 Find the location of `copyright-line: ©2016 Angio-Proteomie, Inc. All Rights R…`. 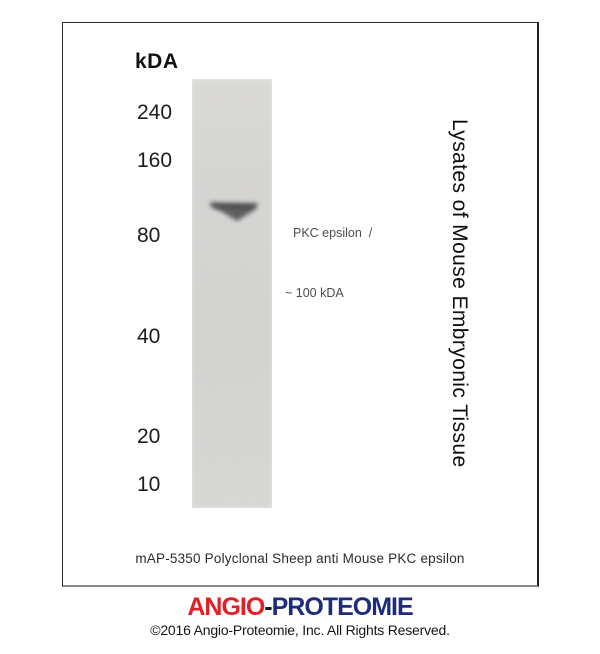

copyright-line: ©2016 Angio-Proteomie, Inc. All Rights R… is located at coordinates (300, 630).